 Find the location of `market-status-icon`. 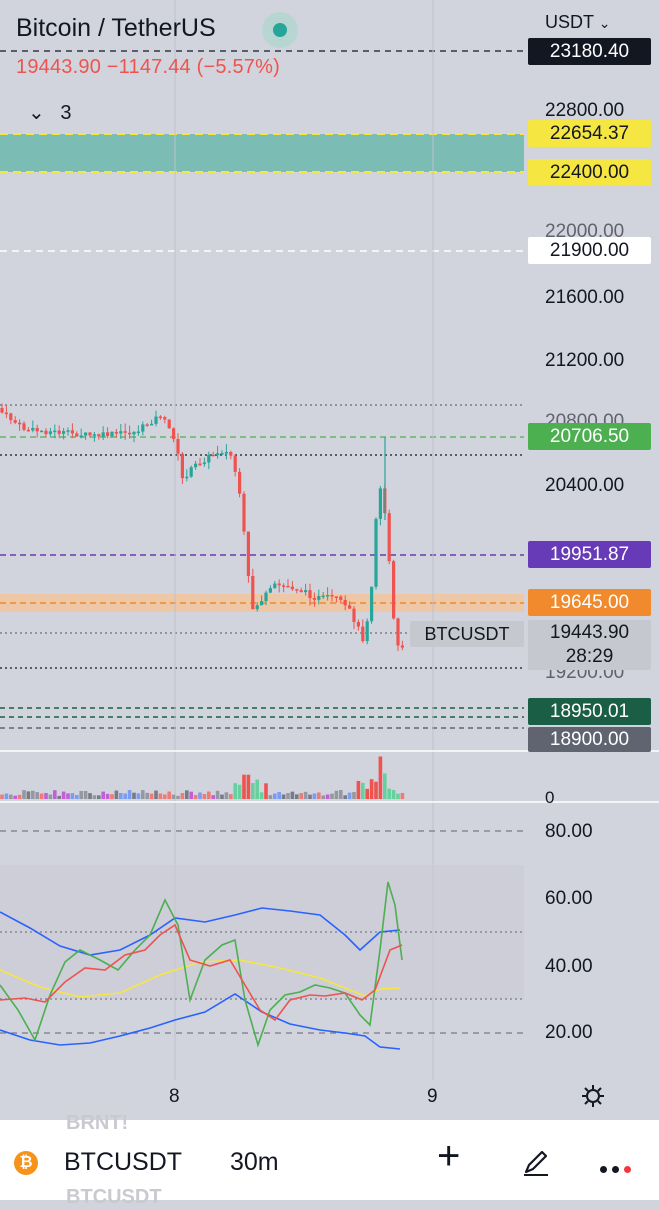

market-status-icon is located at coordinates (280, 30).